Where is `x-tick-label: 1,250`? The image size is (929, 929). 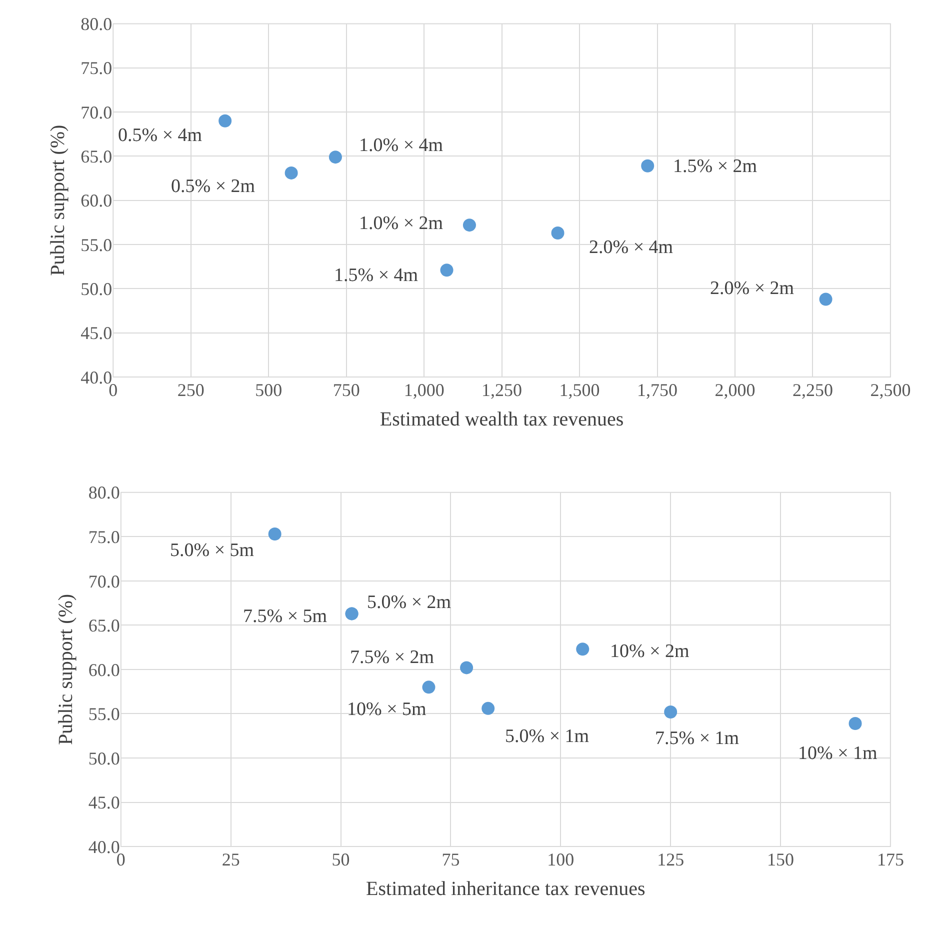
x-tick-label: 1,250 is located at coordinates (502, 390).